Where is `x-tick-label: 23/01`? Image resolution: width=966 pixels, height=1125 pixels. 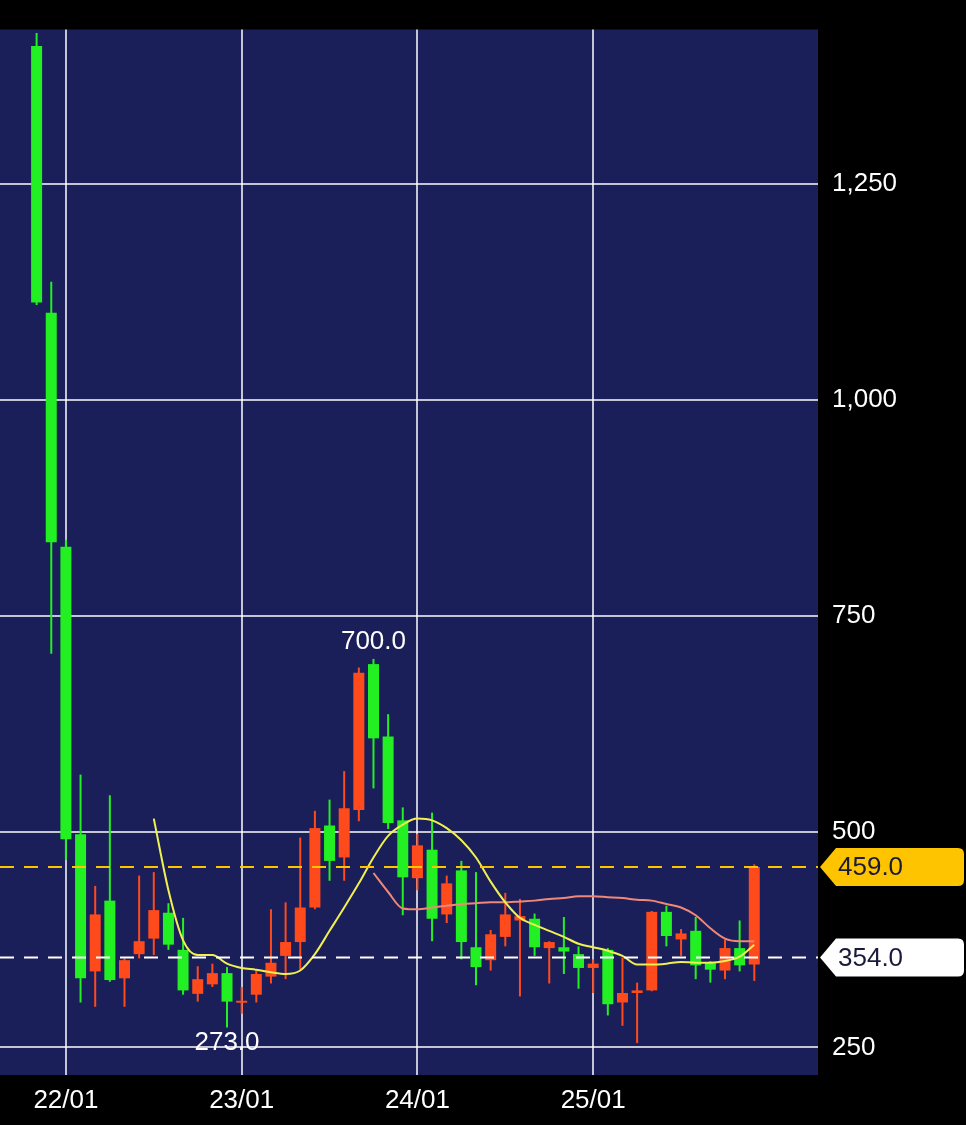
x-tick-label: 23/01 is located at coordinates (242, 1098).